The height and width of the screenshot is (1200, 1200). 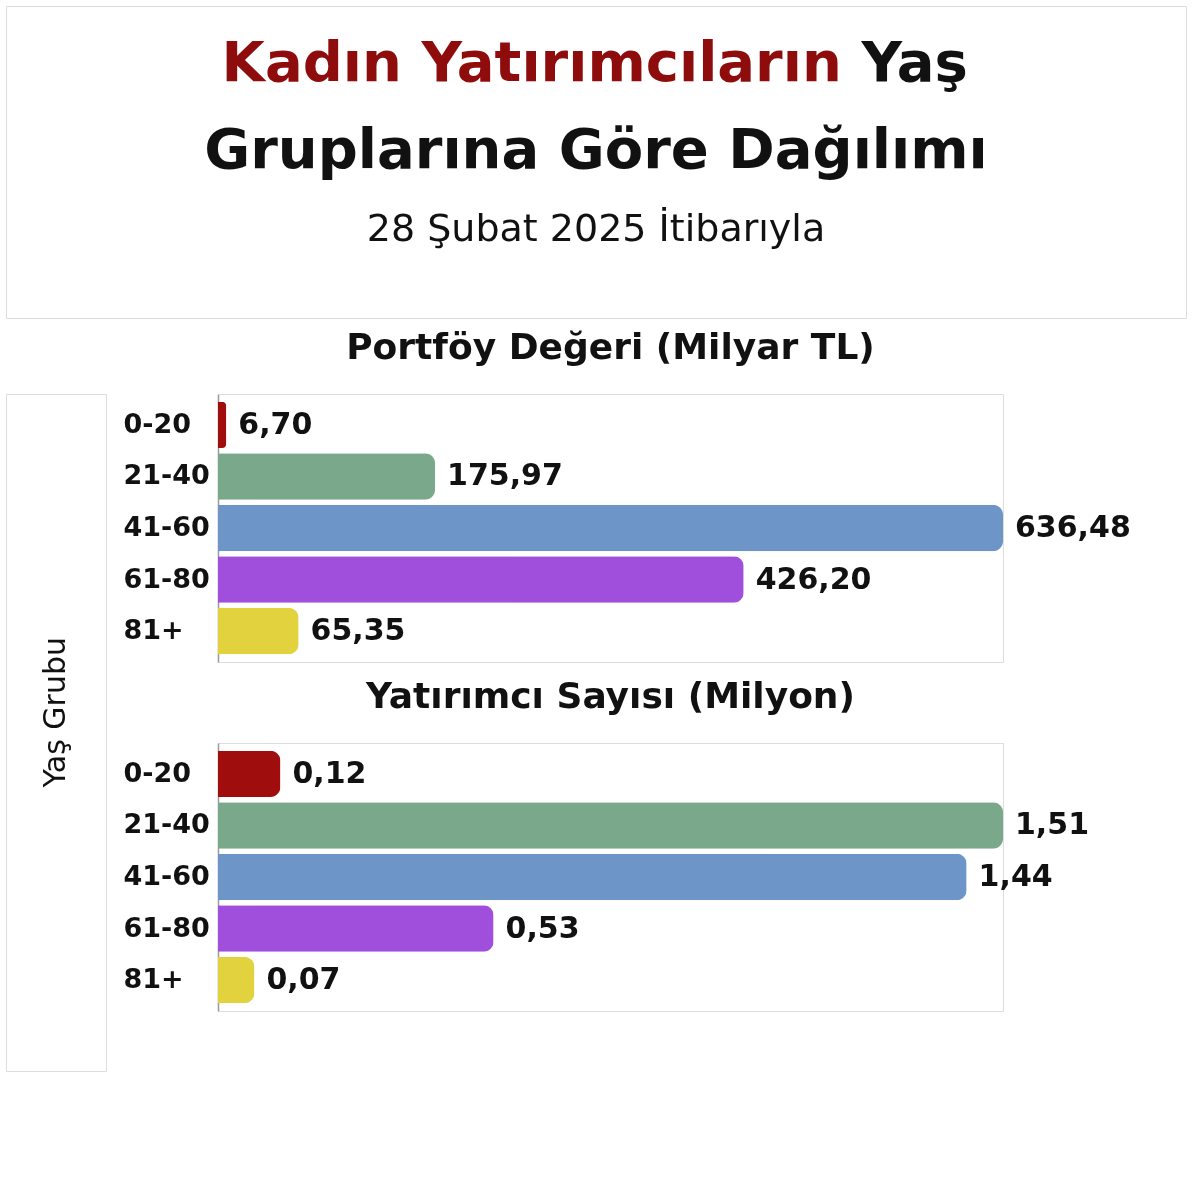 What do you see at coordinates (505, 475) in the screenshot?
I see `data-label: 175,97` at bounding box center [505, 475].